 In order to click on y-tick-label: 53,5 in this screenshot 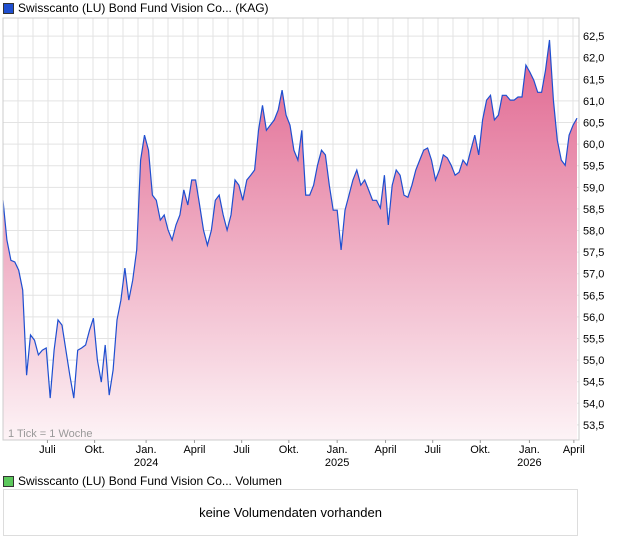, I will do `click(593, 426)`.